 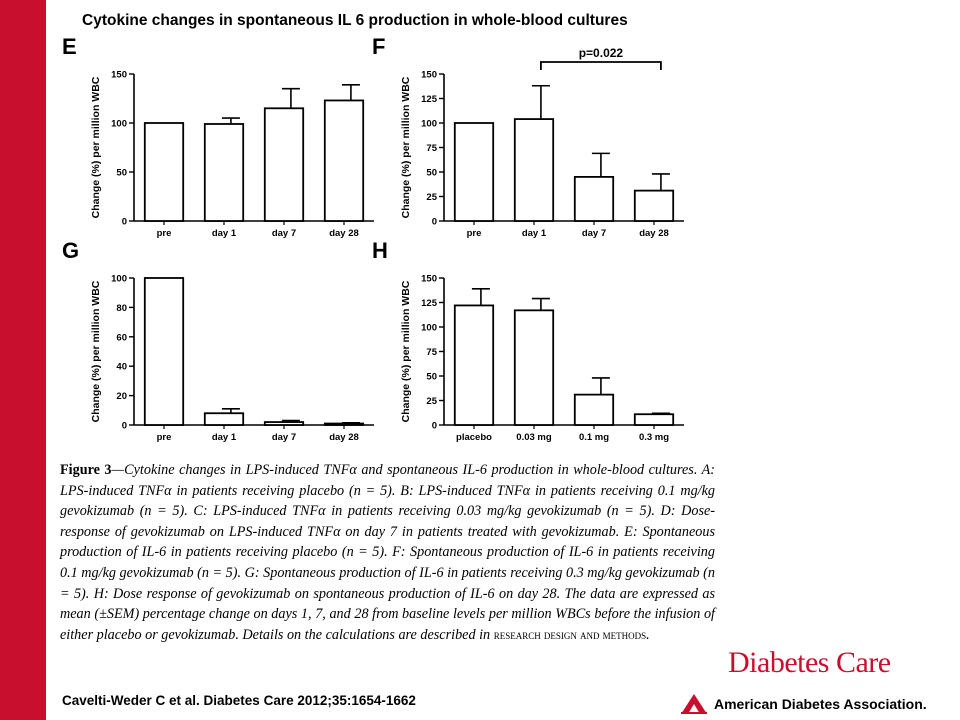 What do you see at coordinates (654, 437) in the screenshot?
I see `x-tick-label: 0.3 mg` at bounding box center [654, 437].